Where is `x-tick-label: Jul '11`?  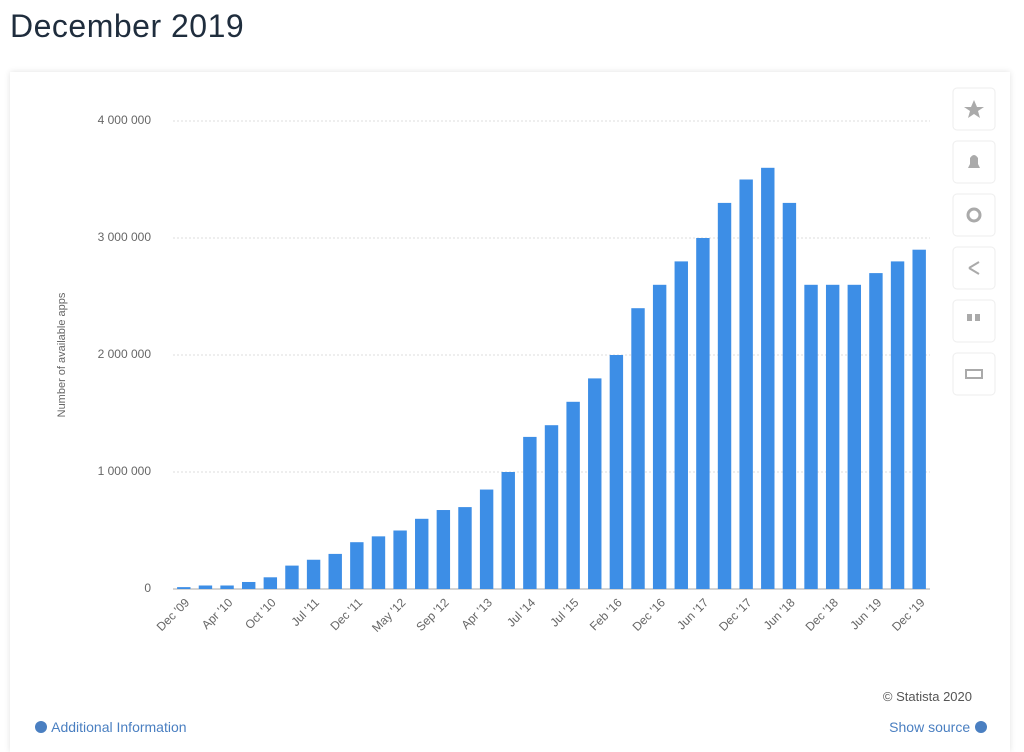
x-tick-label: Jul '11 is located at coordinates (305, 612).